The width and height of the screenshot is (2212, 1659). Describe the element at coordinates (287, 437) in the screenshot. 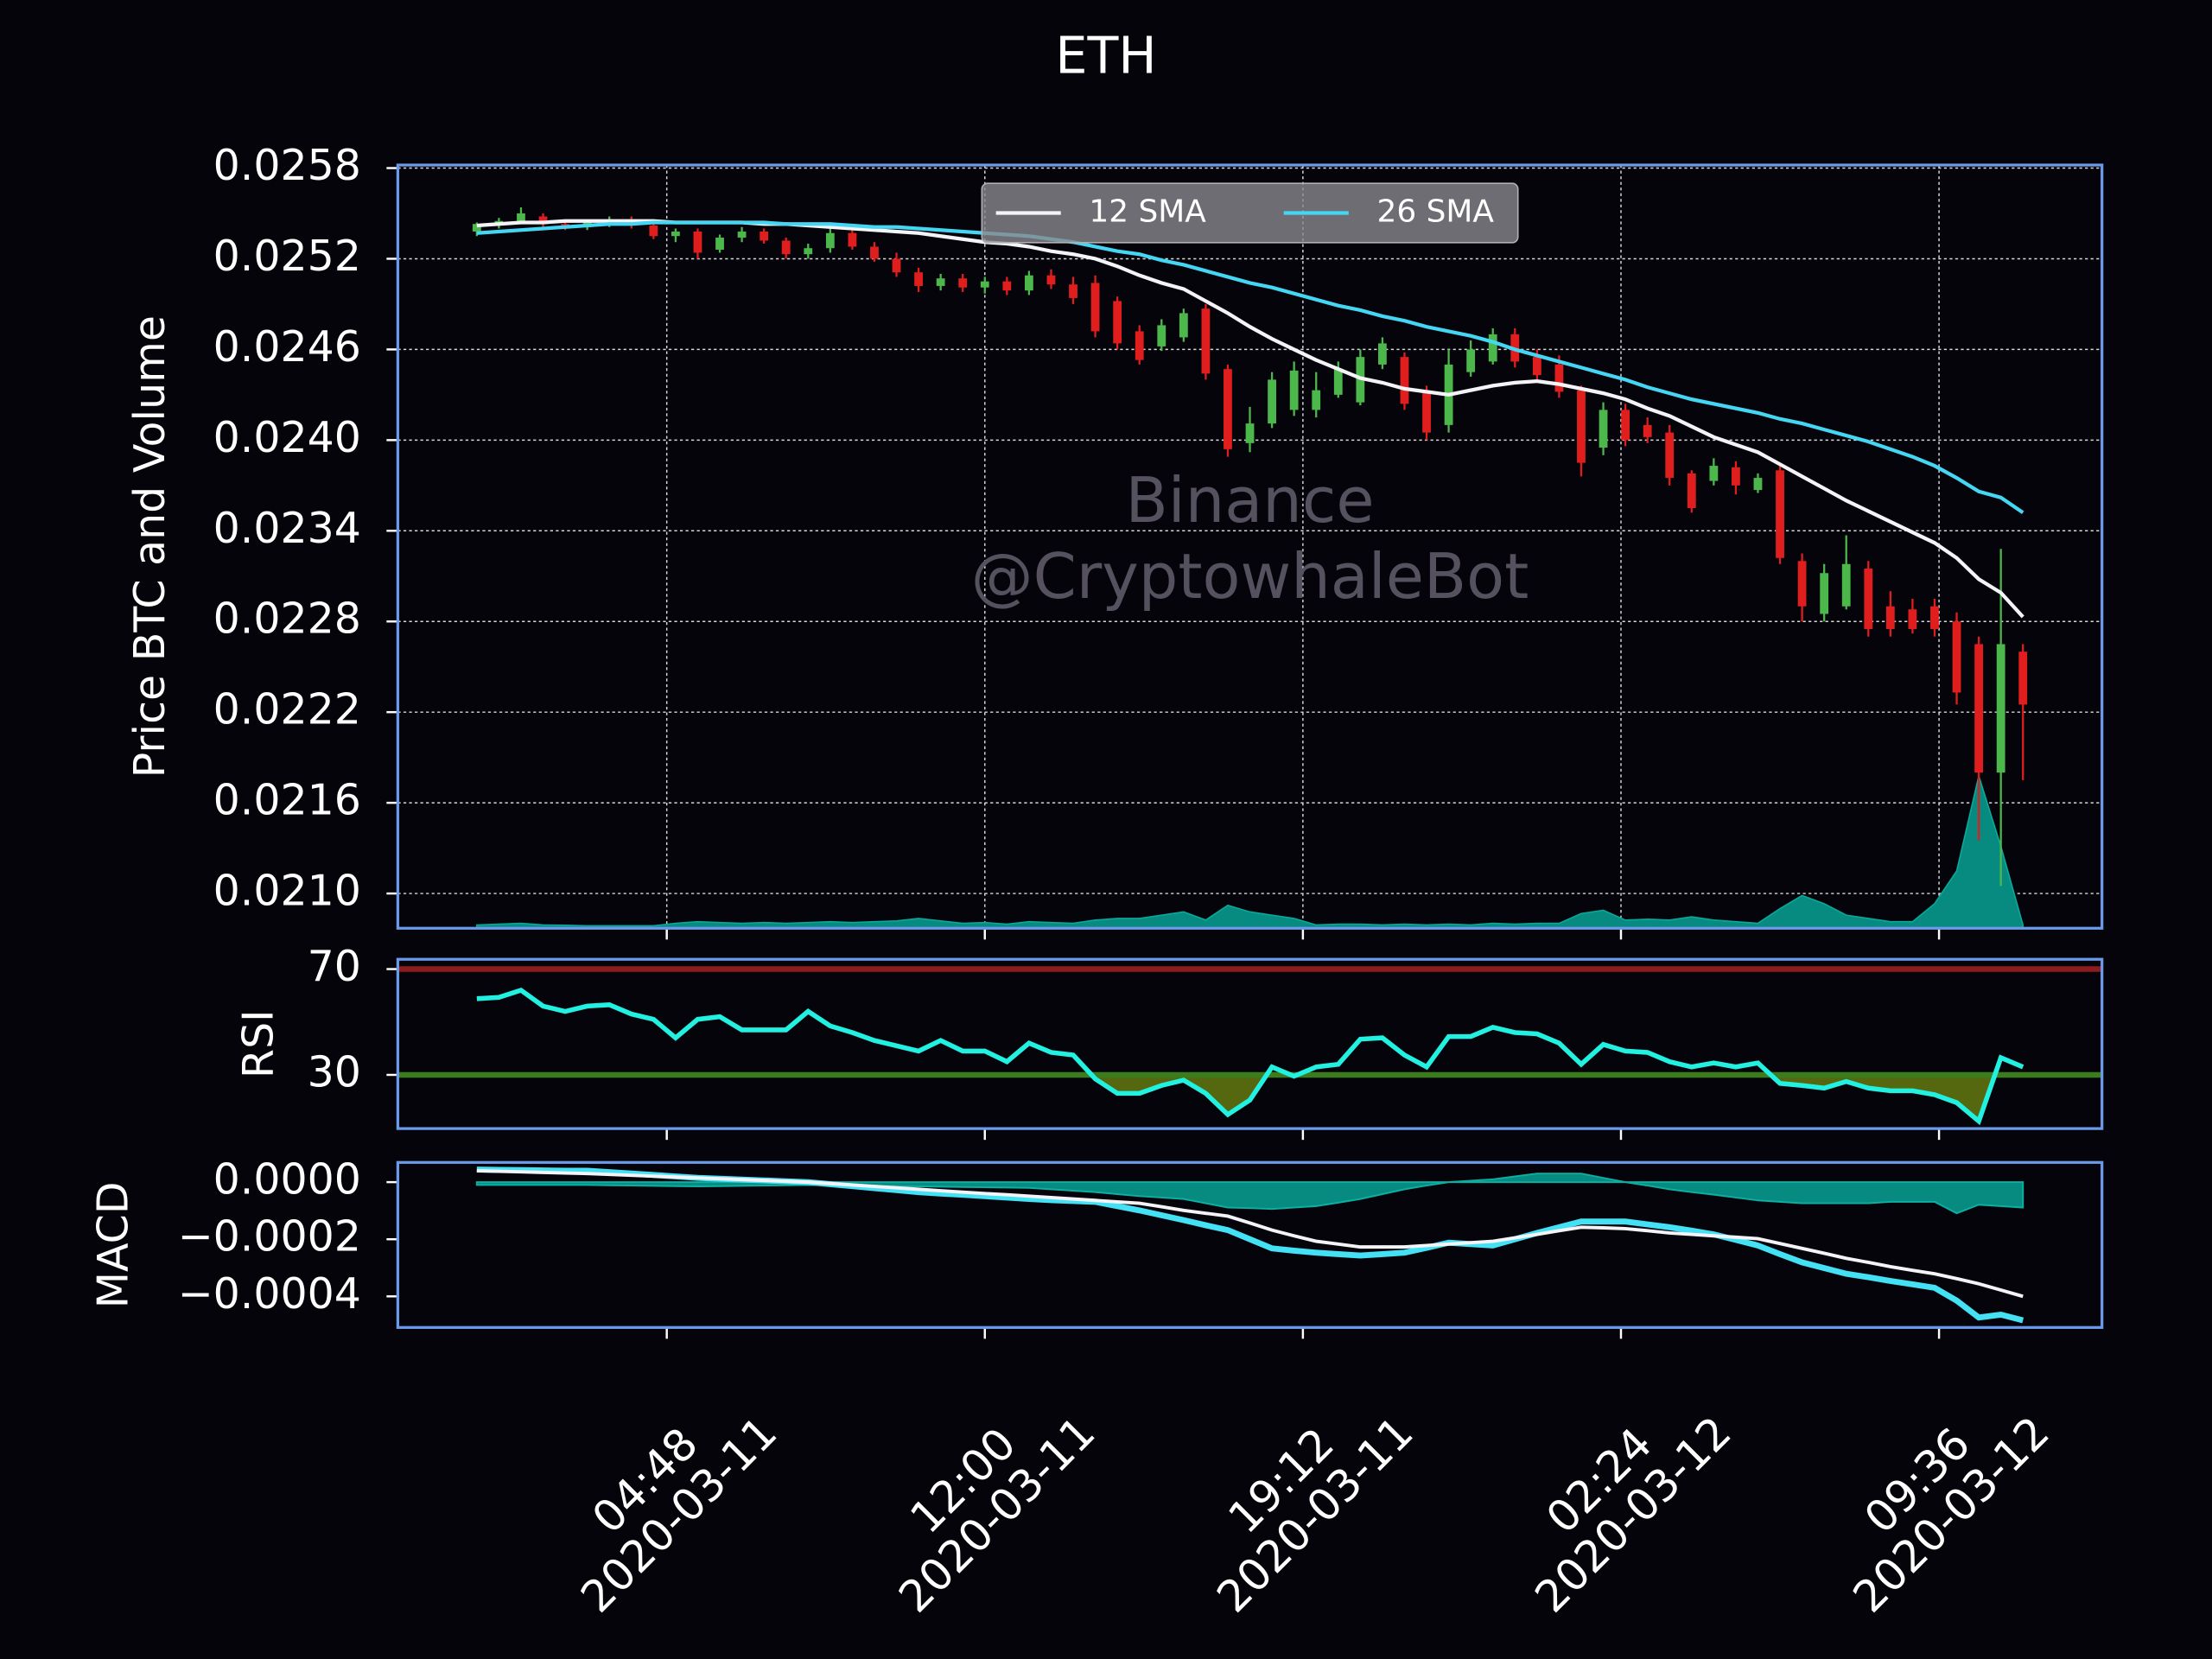

I see `y-tick-label: 0.0240` at that location.